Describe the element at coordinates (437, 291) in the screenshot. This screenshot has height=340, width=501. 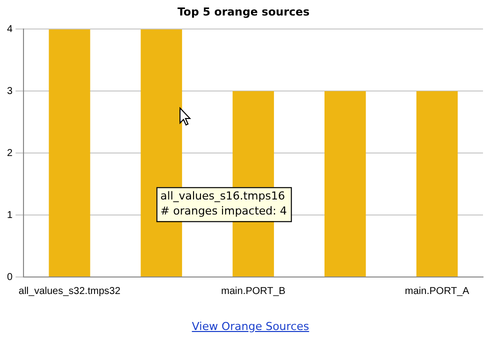
I see `x-tick-label: main.PORT_A` at that location.